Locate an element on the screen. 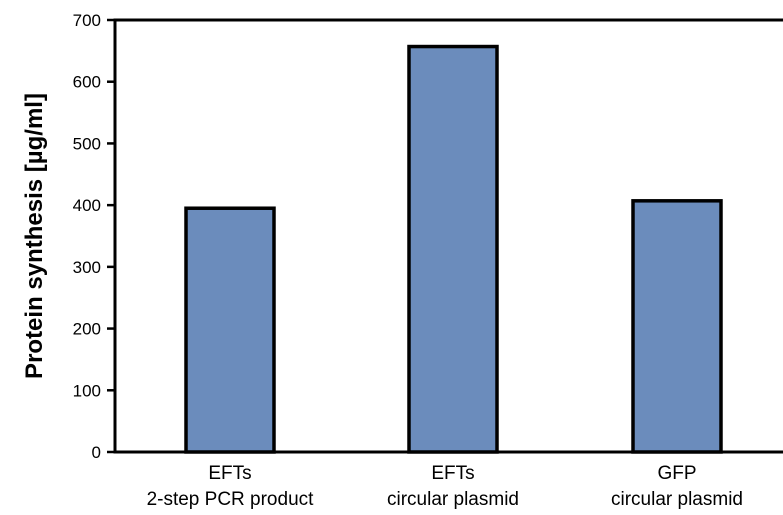 The height and width of the screenshot is (515, 783). y-axis-ticks: 0 100 200 300 400 500 600 700 is located at coordinates (94, 236).